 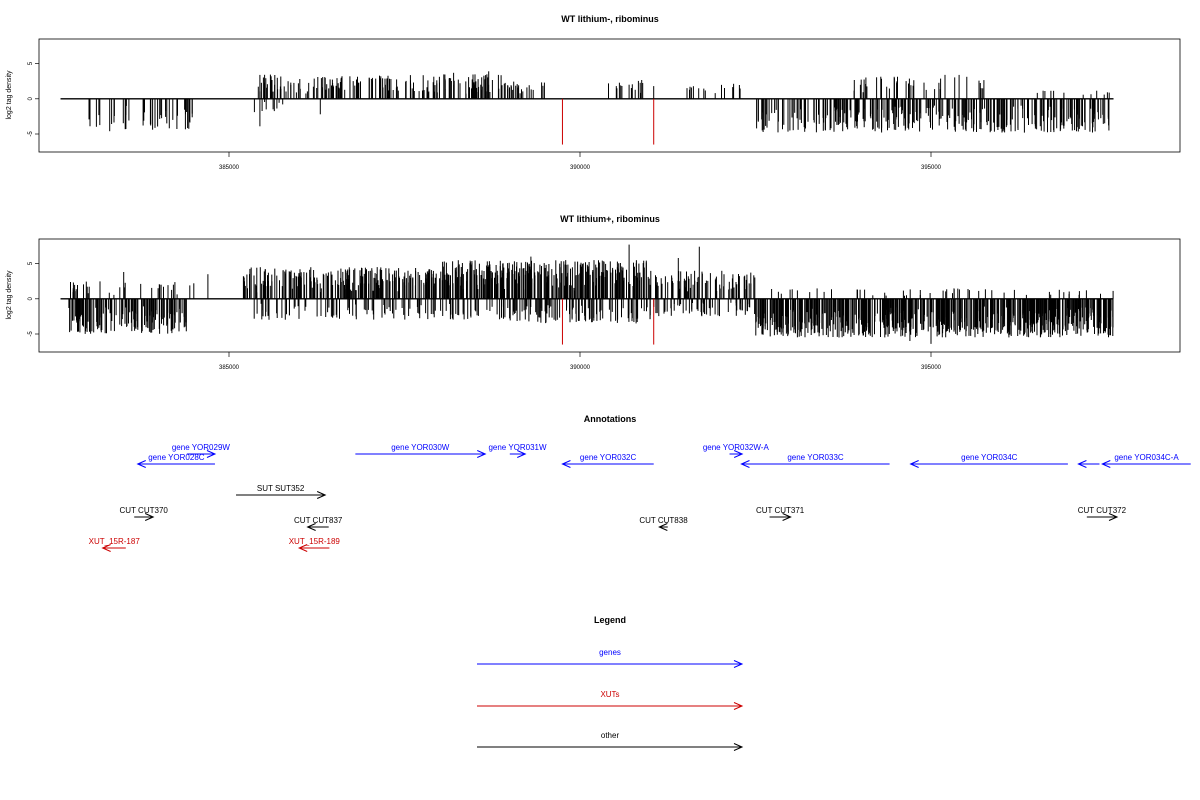 I want to click on feature-label: gene YOR033C, so click(x=815, y=457).